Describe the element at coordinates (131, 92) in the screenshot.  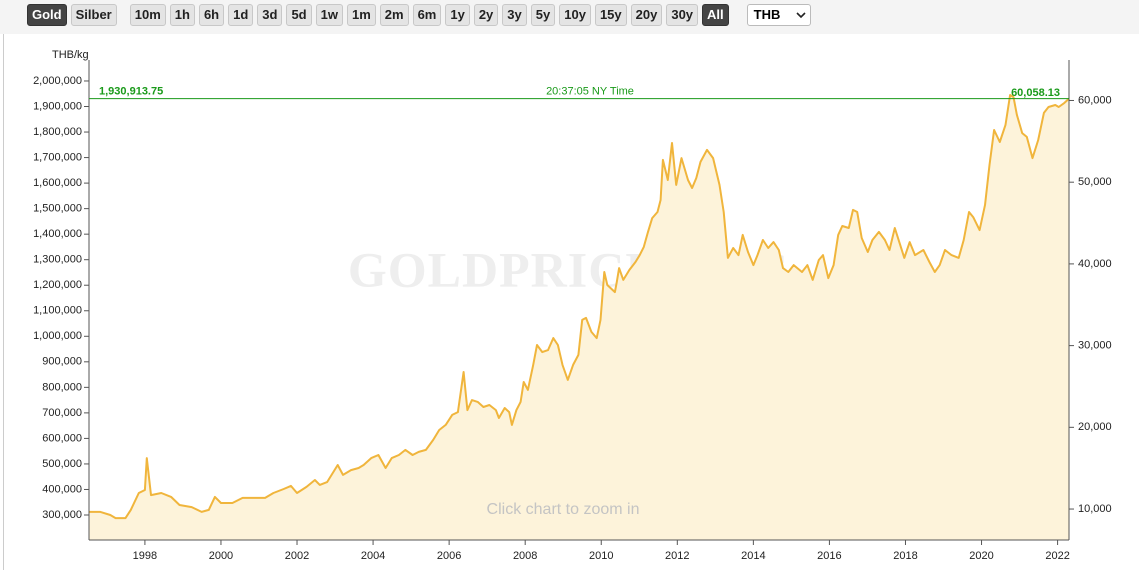
I see `current-price-label: 1,930,913.75` at that location.